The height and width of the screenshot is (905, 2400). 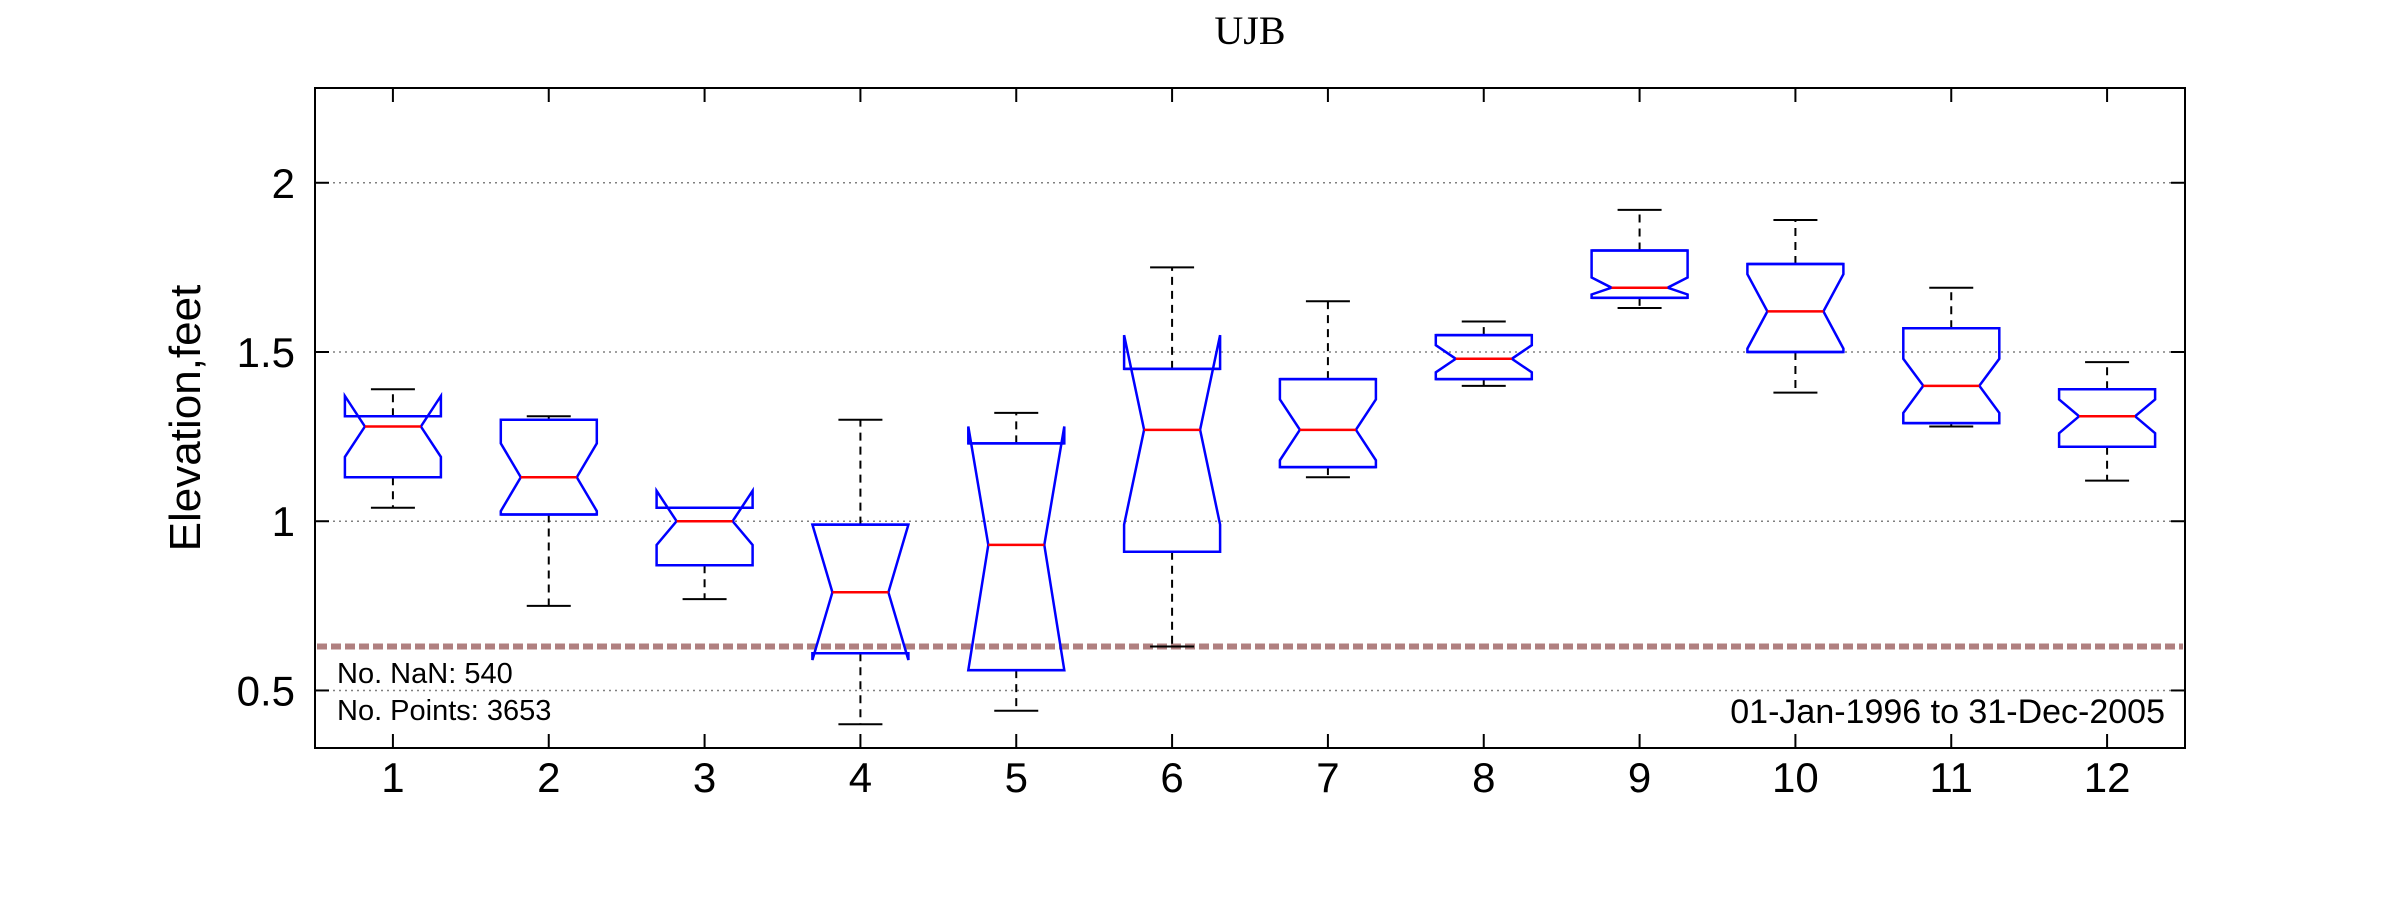 What do you see at coordinates (266, 690) in the screenshot?
I see `y-tick-label: 0.5` at bounding box center [266, 690].